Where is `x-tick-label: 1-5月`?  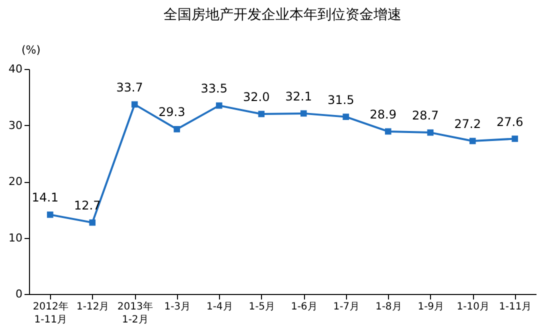
x-tick-label: 1-5月 is located at coordinates (262, 307).